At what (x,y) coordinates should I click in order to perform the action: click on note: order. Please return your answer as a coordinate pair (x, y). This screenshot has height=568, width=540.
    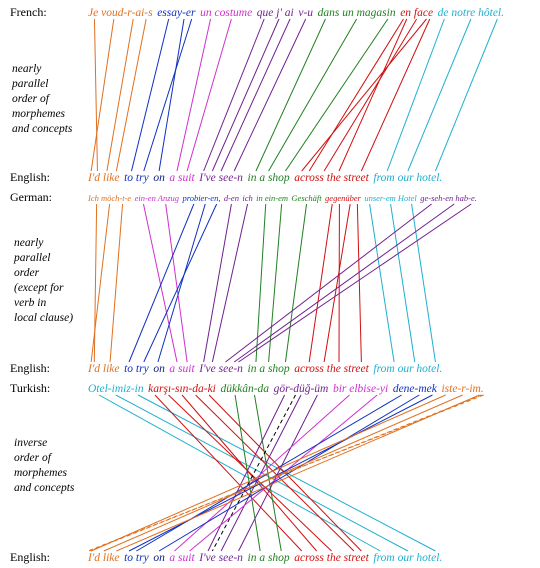
    Looking at the image, I should click on (27, 273).